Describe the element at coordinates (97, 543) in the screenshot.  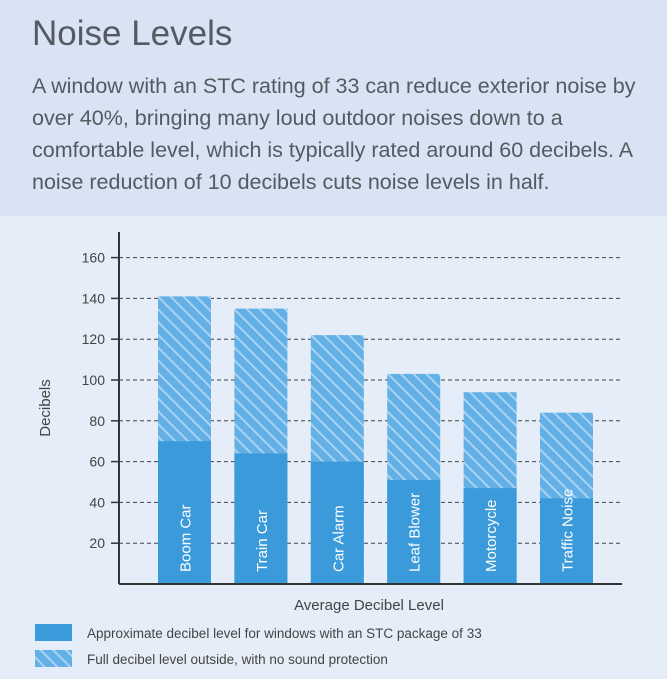
I see `y-tick-label: 20` at that location.